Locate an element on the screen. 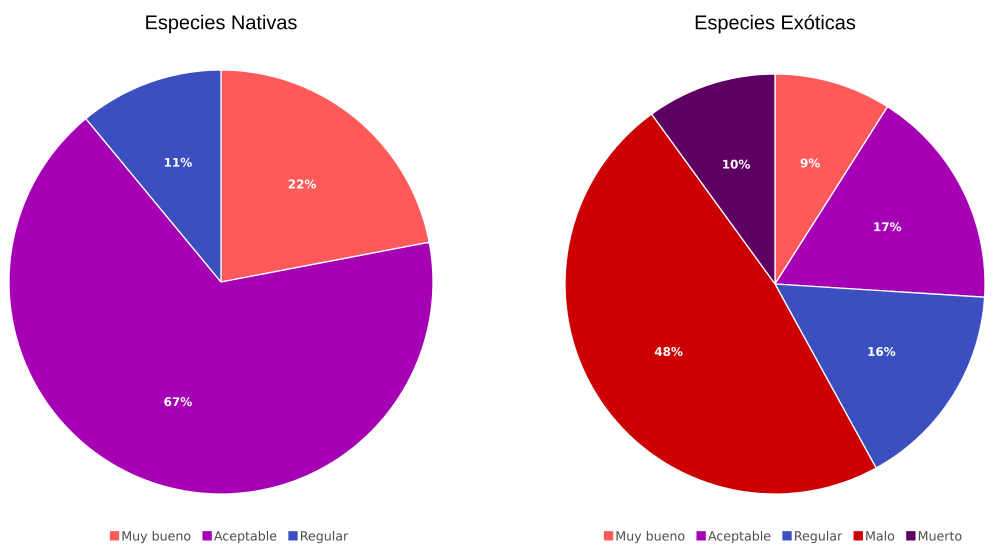 This screenshot has width=994, height=546. data-label: 67% is located at coordinates (178, 401).